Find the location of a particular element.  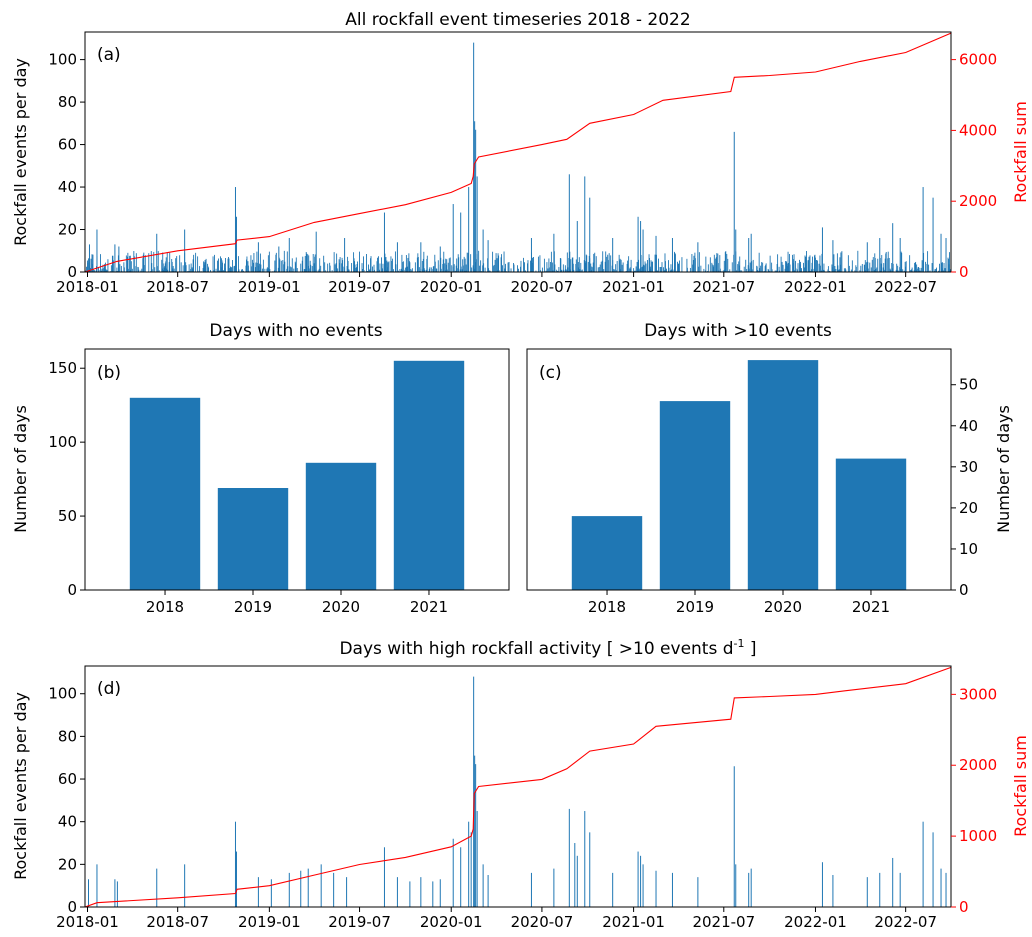

y-tick-label: 100 is located at coordinates (62, 694).